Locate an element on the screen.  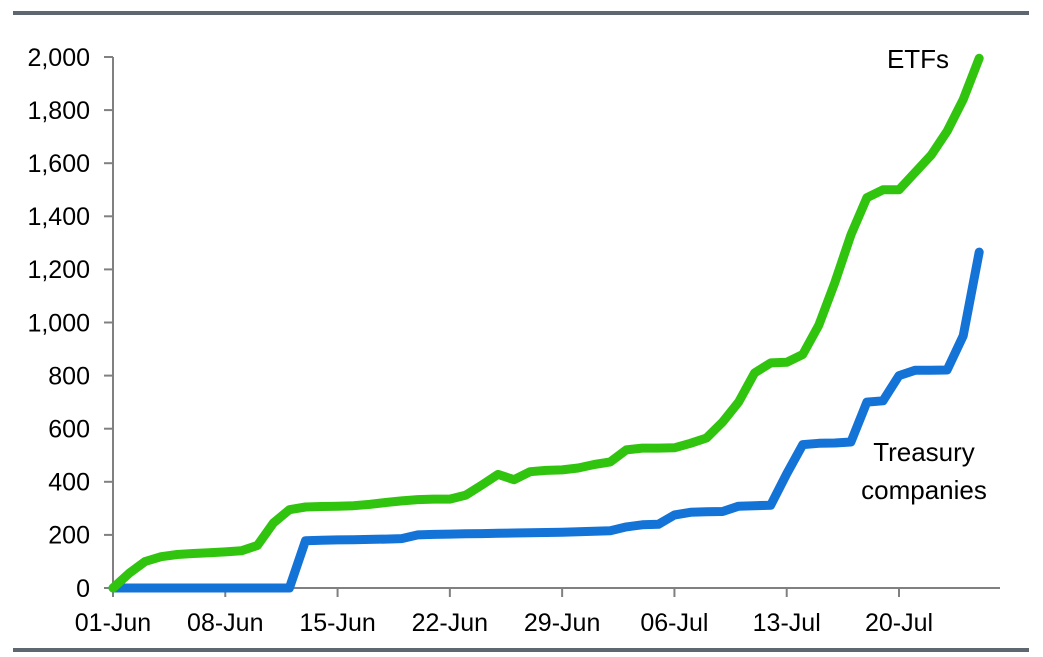
y-tick-label: 1,400 is located at coordinates (58, 217).